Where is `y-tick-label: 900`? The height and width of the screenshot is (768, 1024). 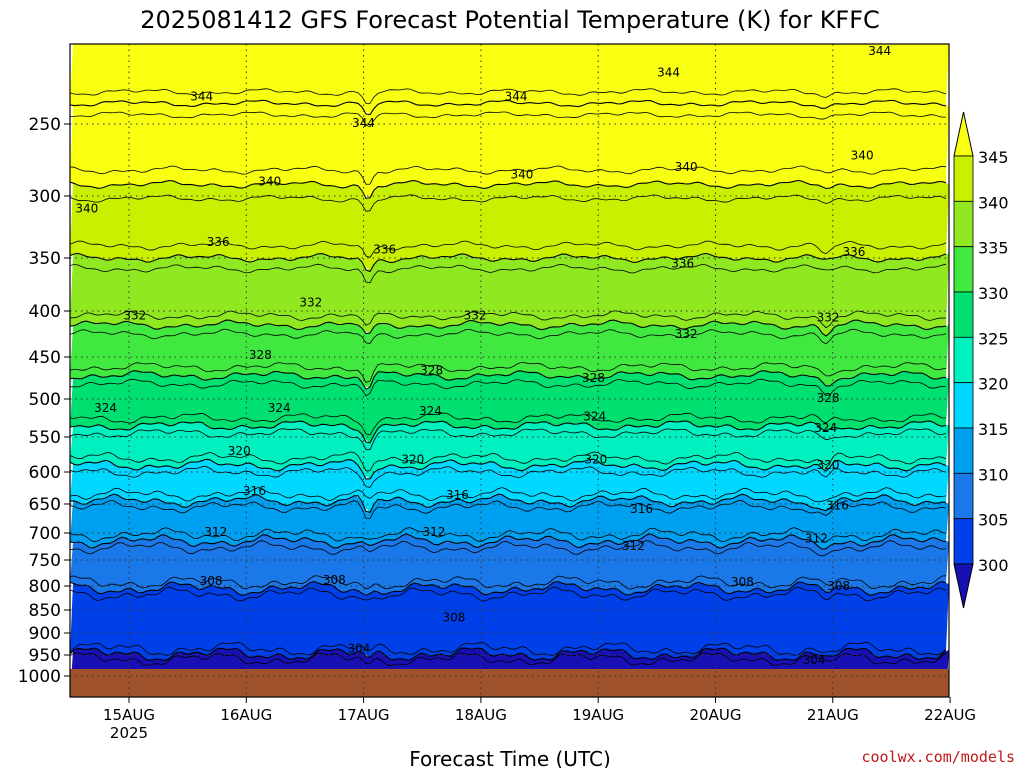
y-tick-label: 900 is located at coordinates (45, 634).